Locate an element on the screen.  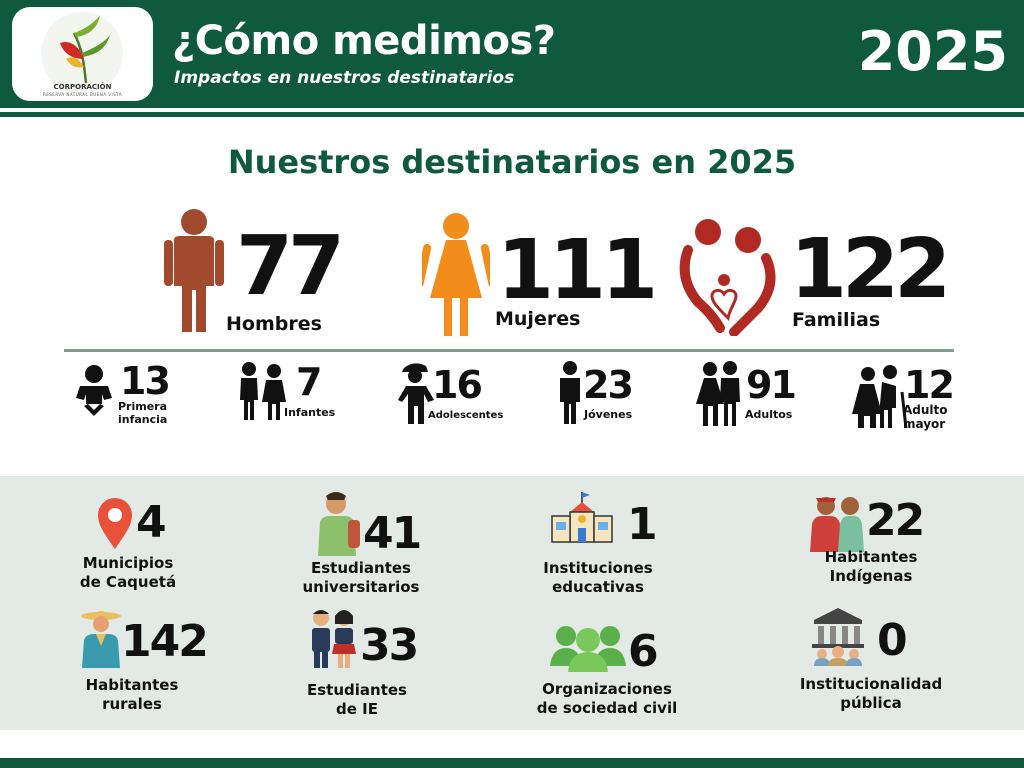
families-count: 122 is located at coordinates (870, 269).